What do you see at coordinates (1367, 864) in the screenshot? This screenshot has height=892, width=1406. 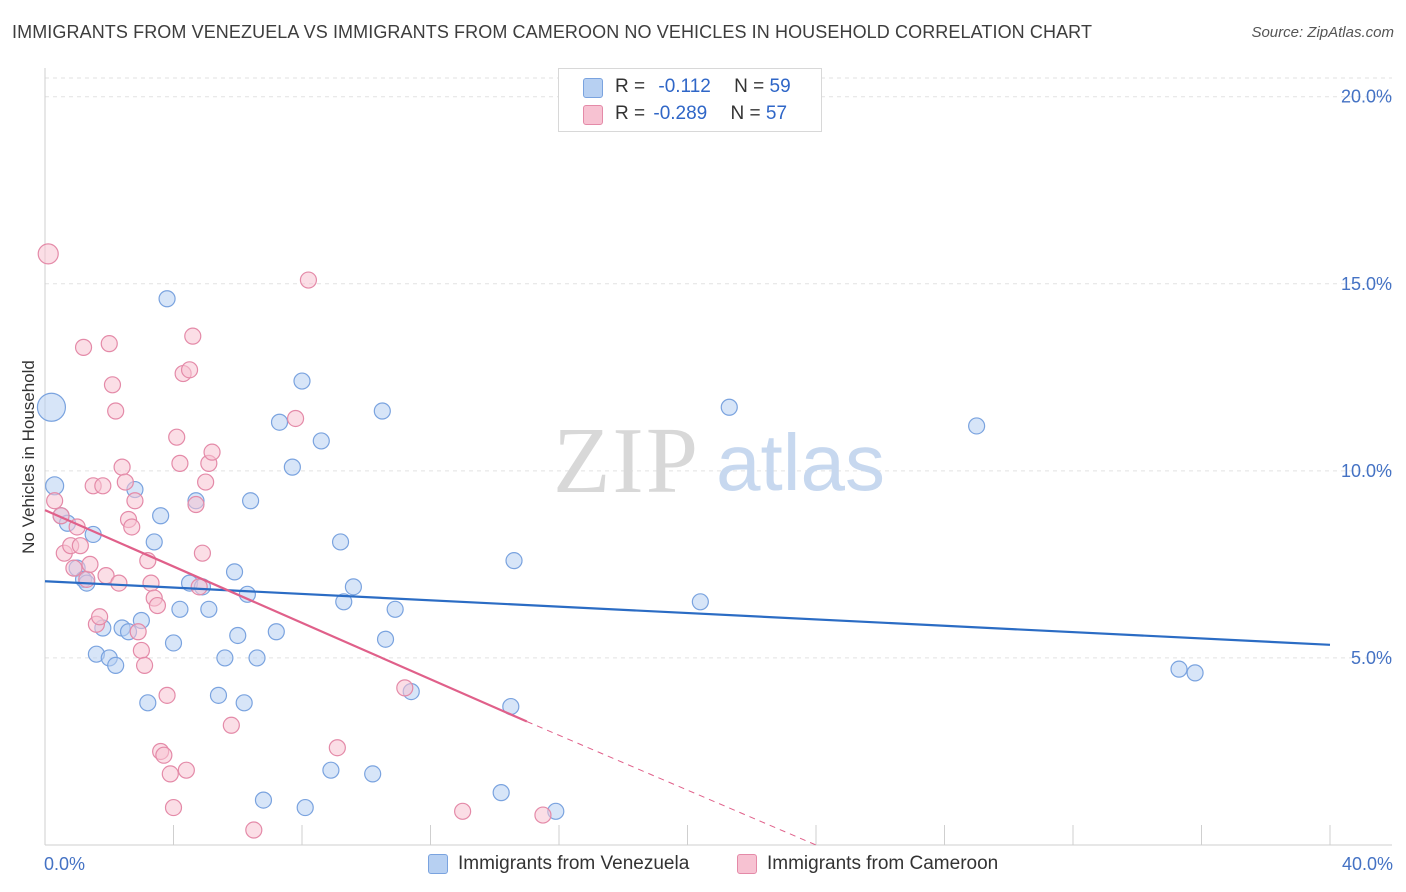 I see `x-tick-label: 40.0%` at bounding box center [1367, 864].